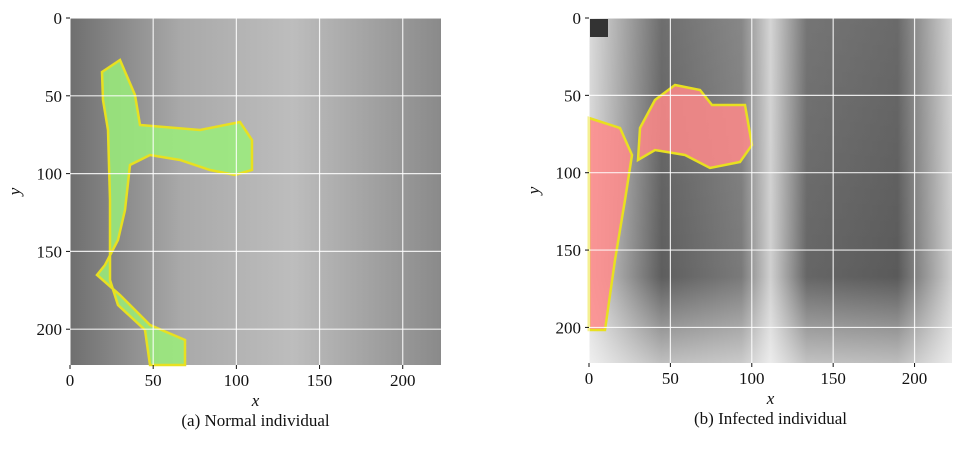 Image resolution: width=953 pixels, height=451 pixels. I want to click on caption: (b) Infected individual, so click(770, 418).